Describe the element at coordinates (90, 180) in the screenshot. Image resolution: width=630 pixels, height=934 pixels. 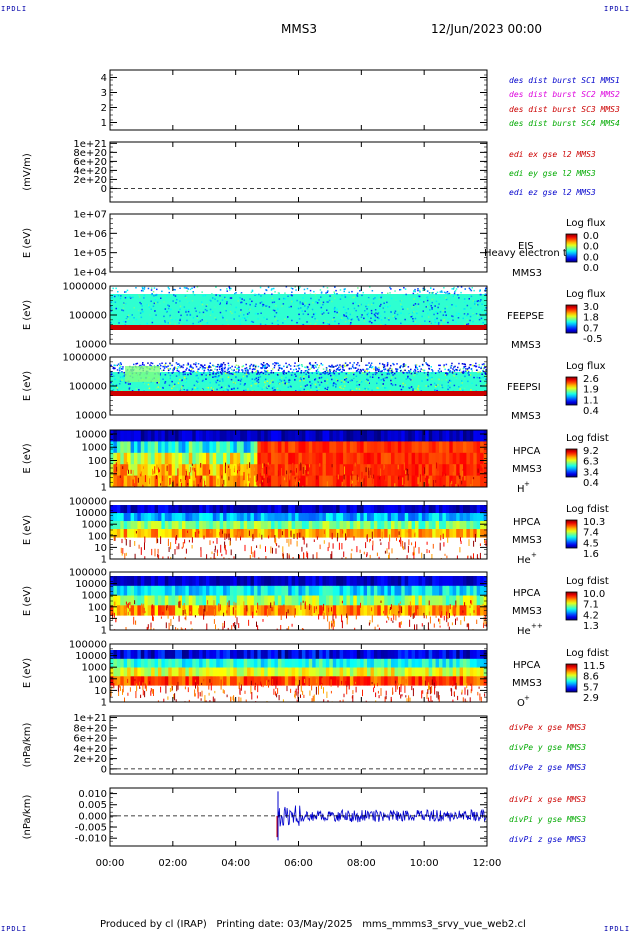
I see `y-tick-label: 2e+20` at that location.